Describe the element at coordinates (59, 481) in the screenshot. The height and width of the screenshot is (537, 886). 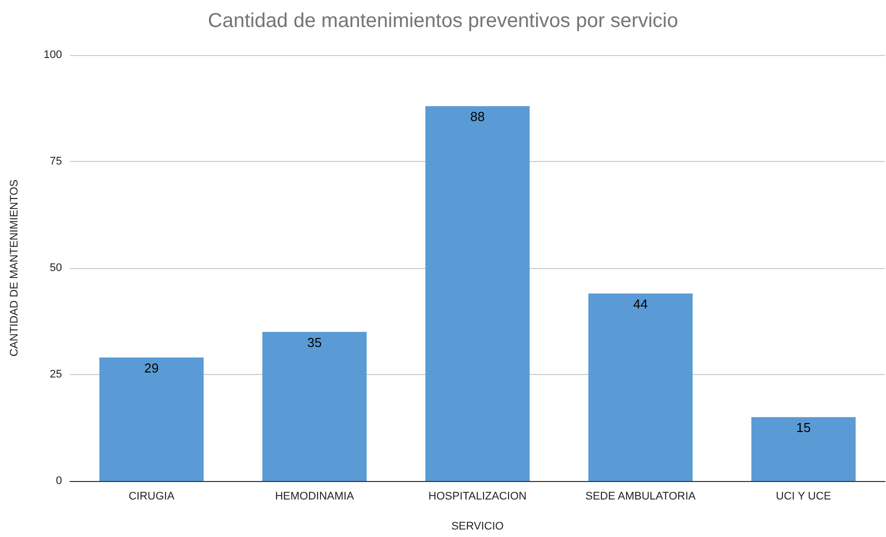
I see `y-tick-label: 0` at that location.